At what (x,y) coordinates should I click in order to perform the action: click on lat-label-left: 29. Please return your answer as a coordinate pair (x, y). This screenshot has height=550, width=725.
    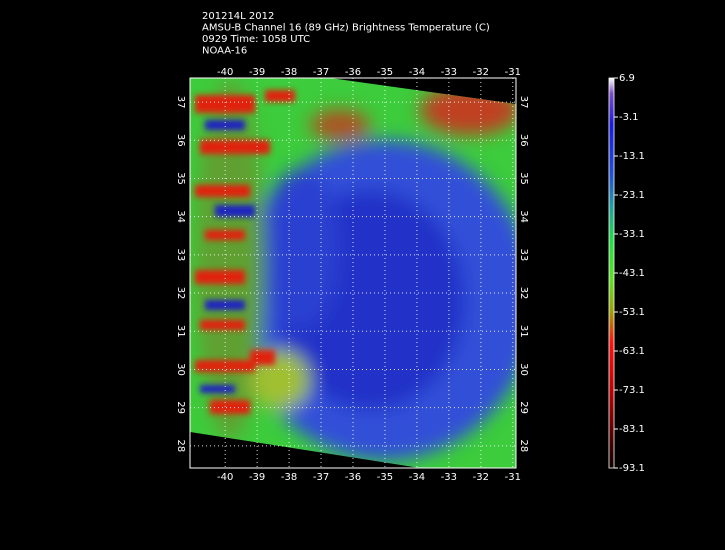
    Looking at the image, I should click on (180, 407).